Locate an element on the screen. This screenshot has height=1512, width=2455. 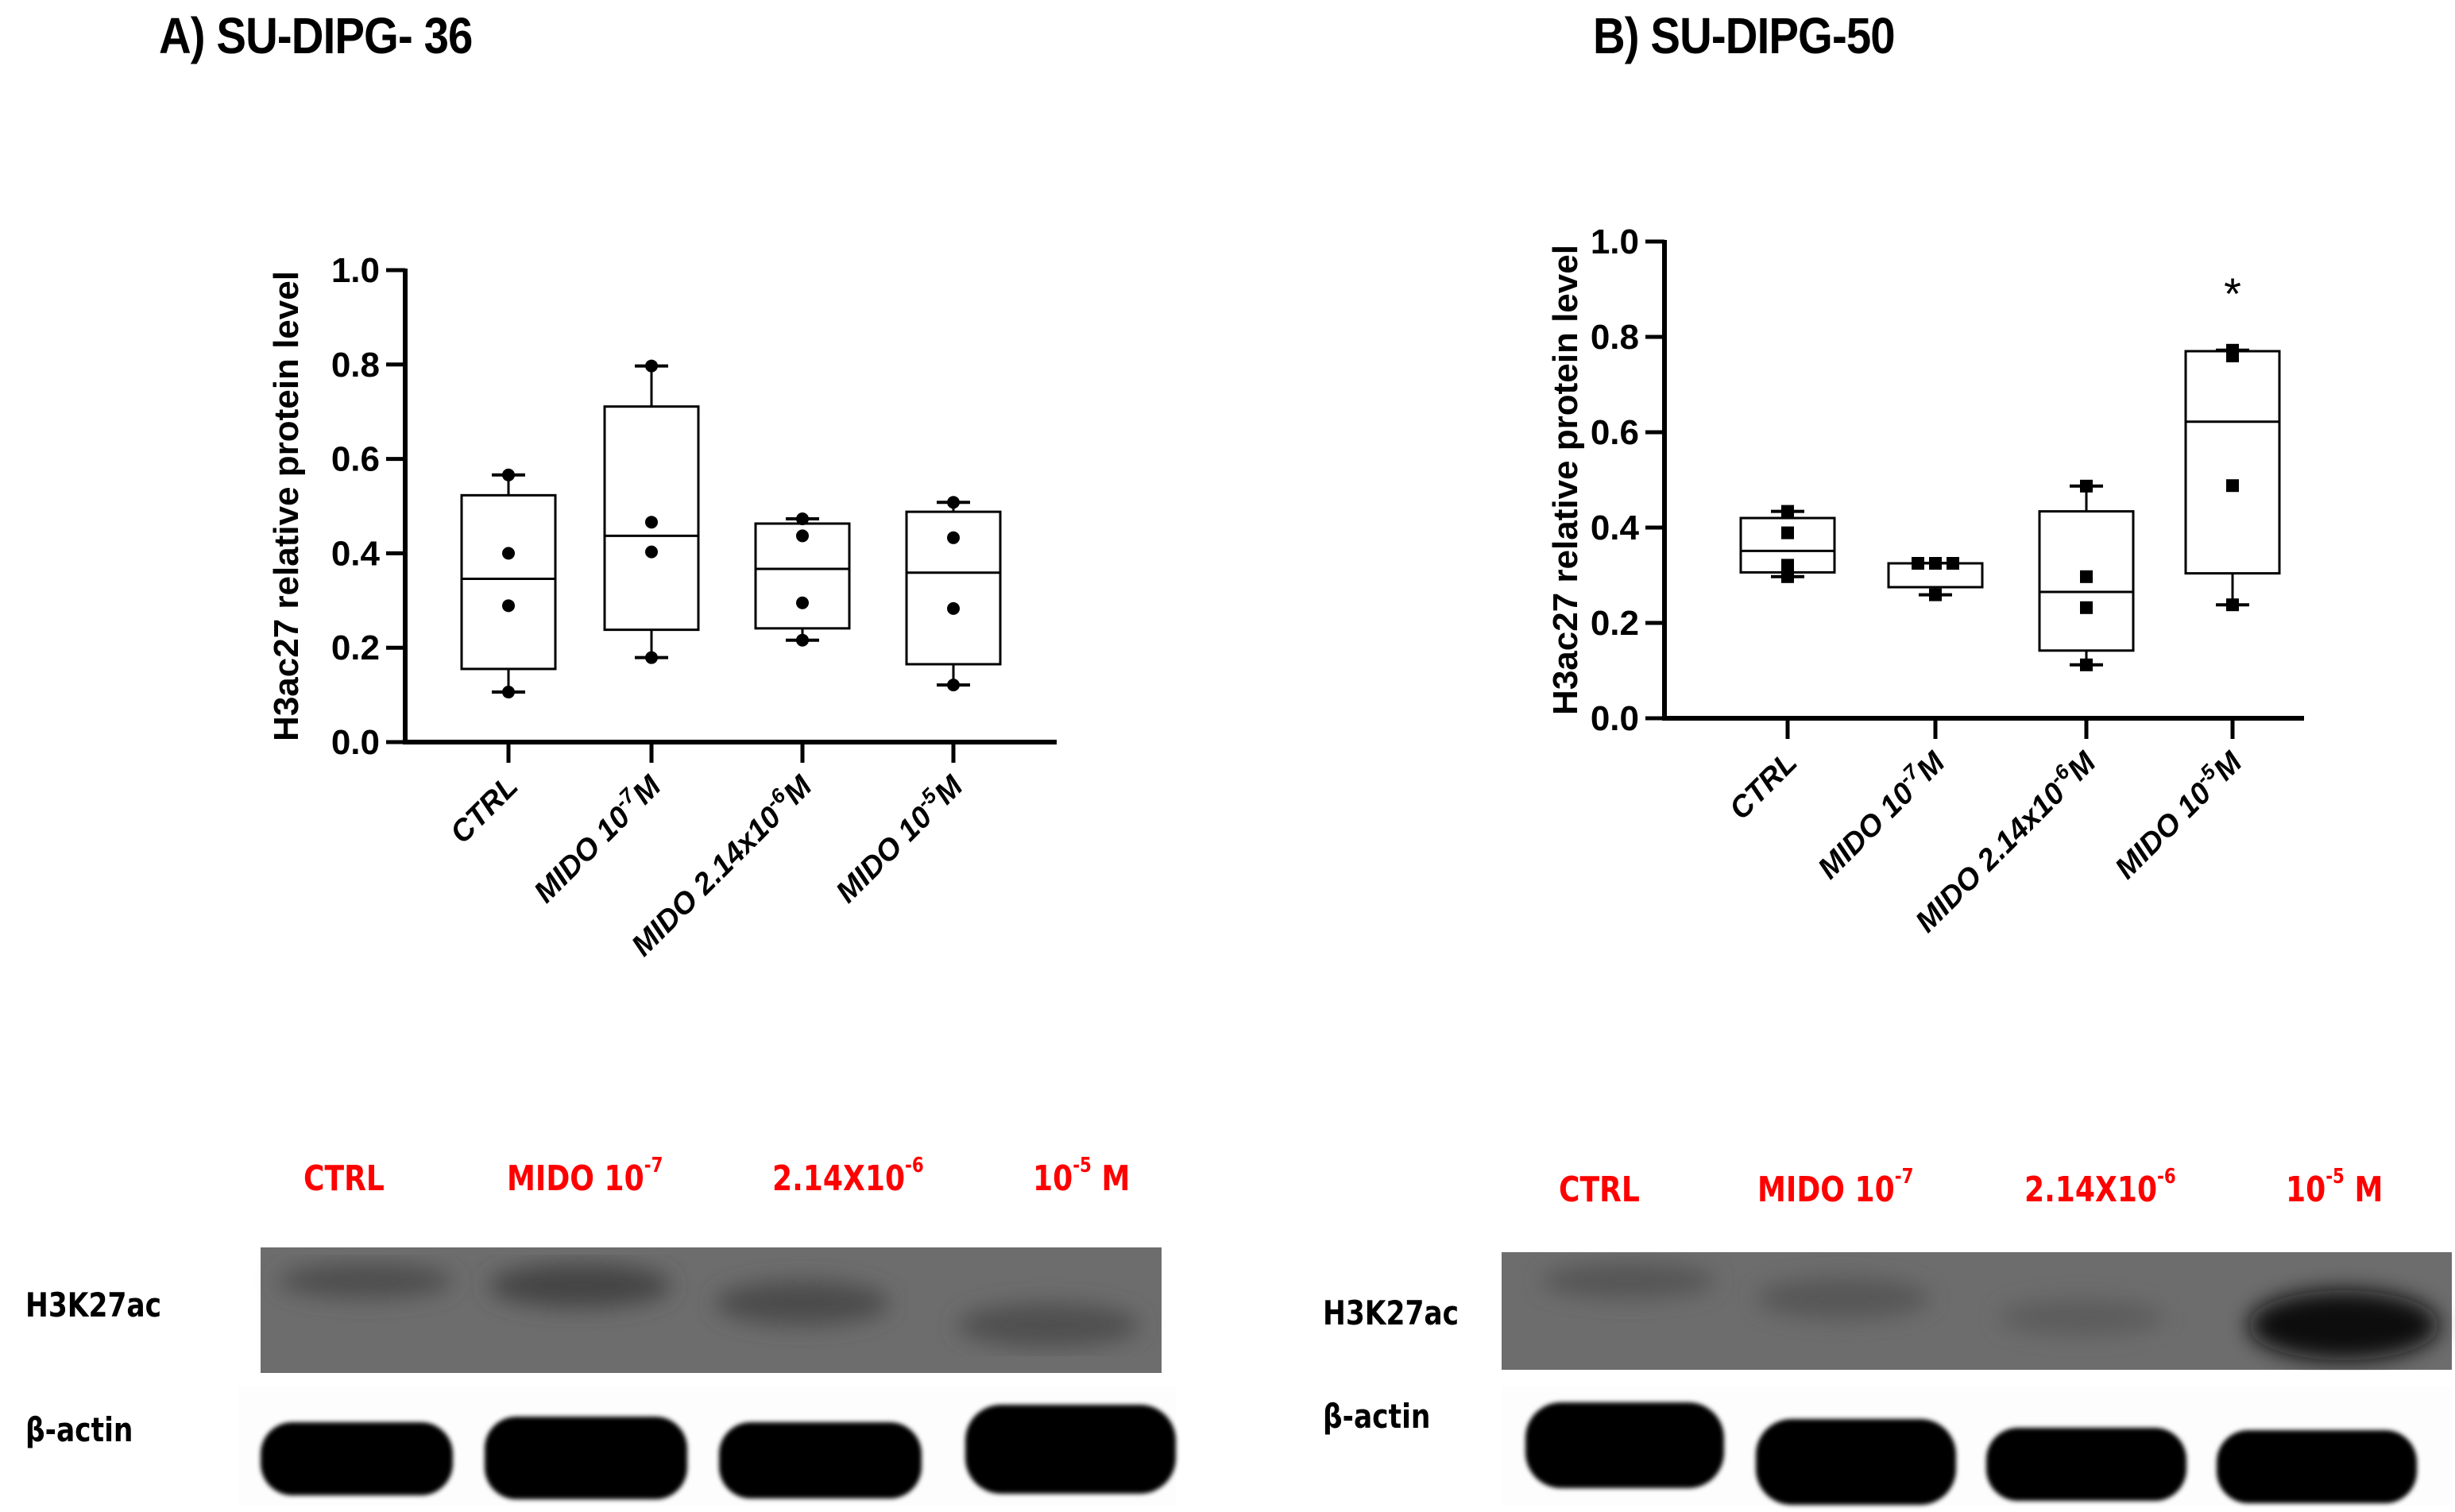
blot-a-row-label-h3k27ac: H3K27ac is located at coordinates (93, 1305).